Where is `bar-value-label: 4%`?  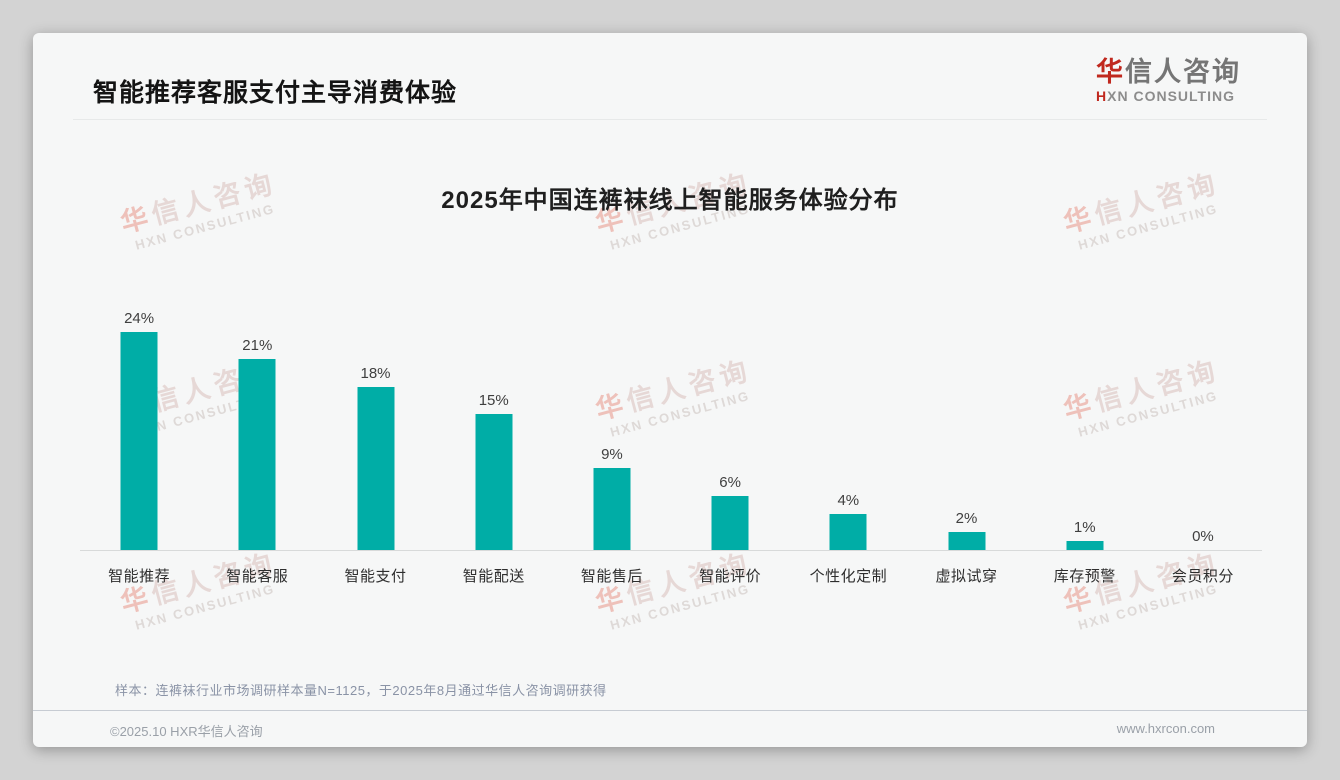
bar-value-label: 4% is located at coordinates (848, 500).